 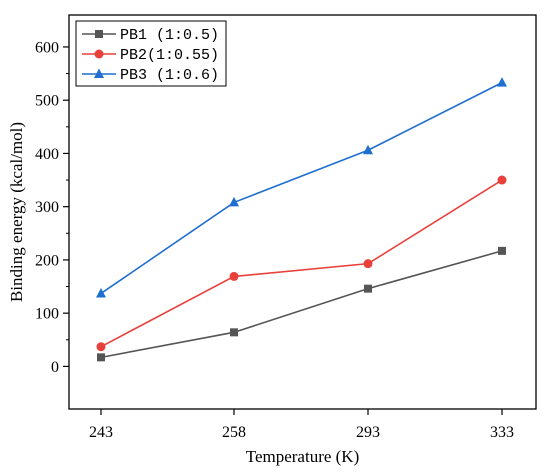 I want to click on y-axis-title: Binding energy (kcal/mol), so click(x=16, y=212).